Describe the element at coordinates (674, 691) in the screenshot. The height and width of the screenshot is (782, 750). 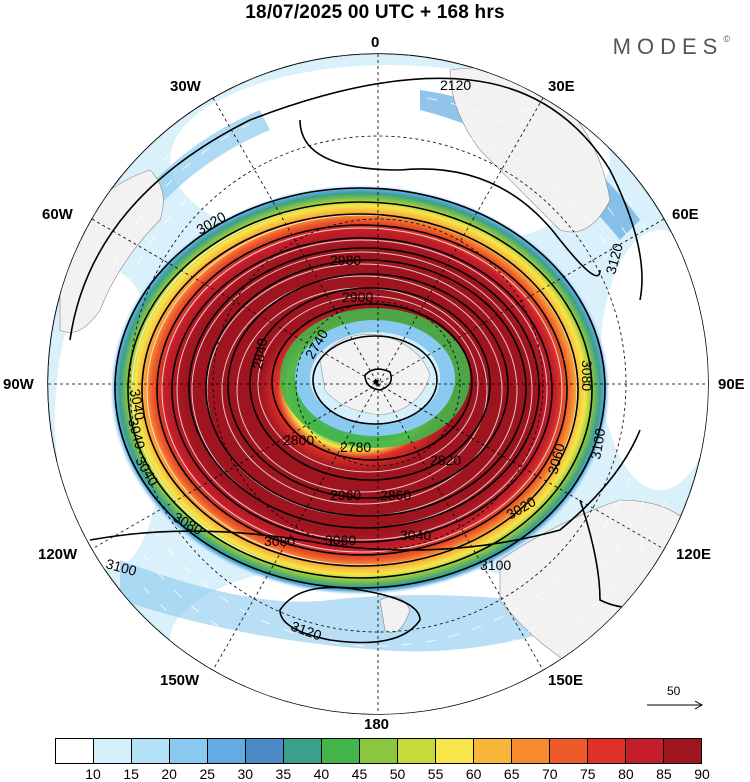
I see `reference-vector-value: 50` at that location.